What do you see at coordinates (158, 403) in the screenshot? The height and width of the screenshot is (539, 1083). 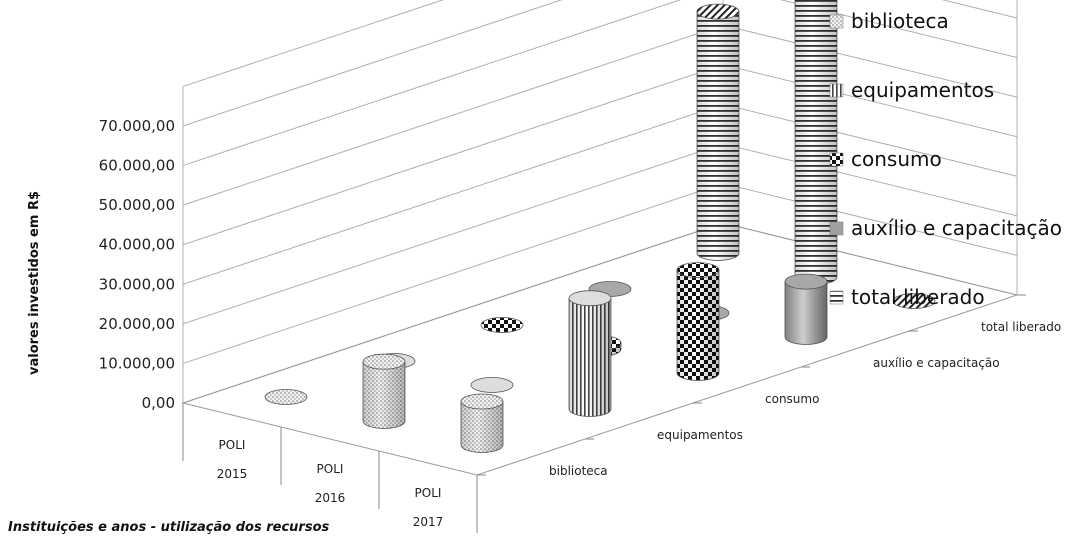 I see `y-tick-label: 0,00` at bounding box center [158, 403].